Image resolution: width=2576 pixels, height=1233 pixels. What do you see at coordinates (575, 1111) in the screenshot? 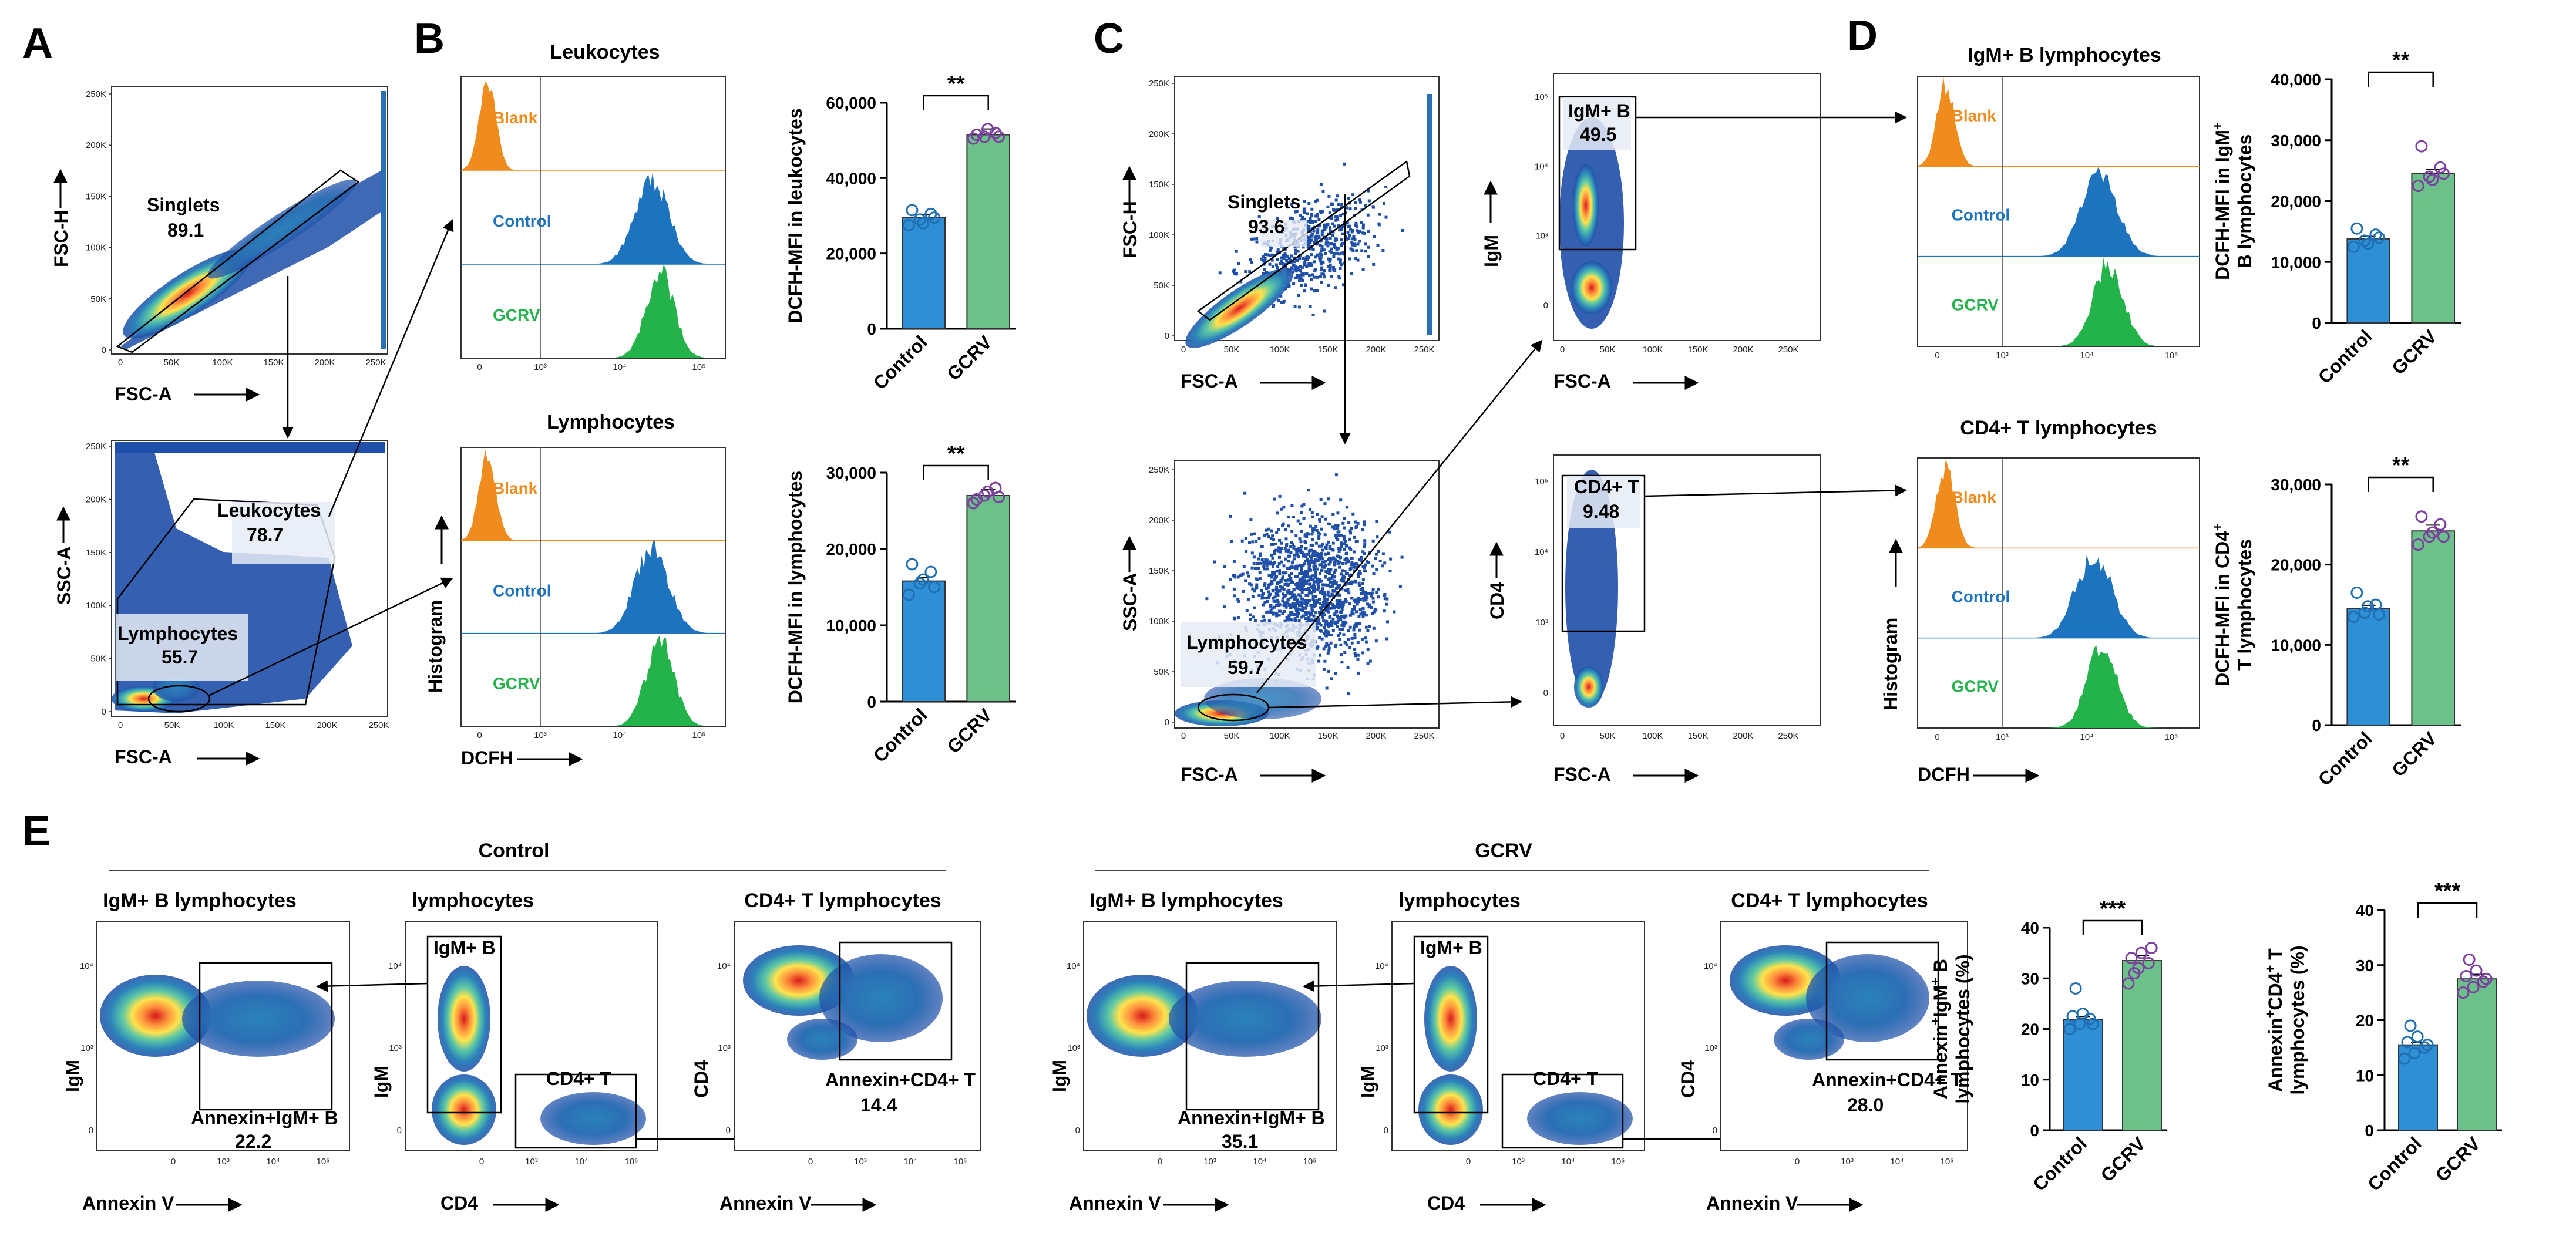
I see `cd4-t-gate` at bounding box center [575, 1111].